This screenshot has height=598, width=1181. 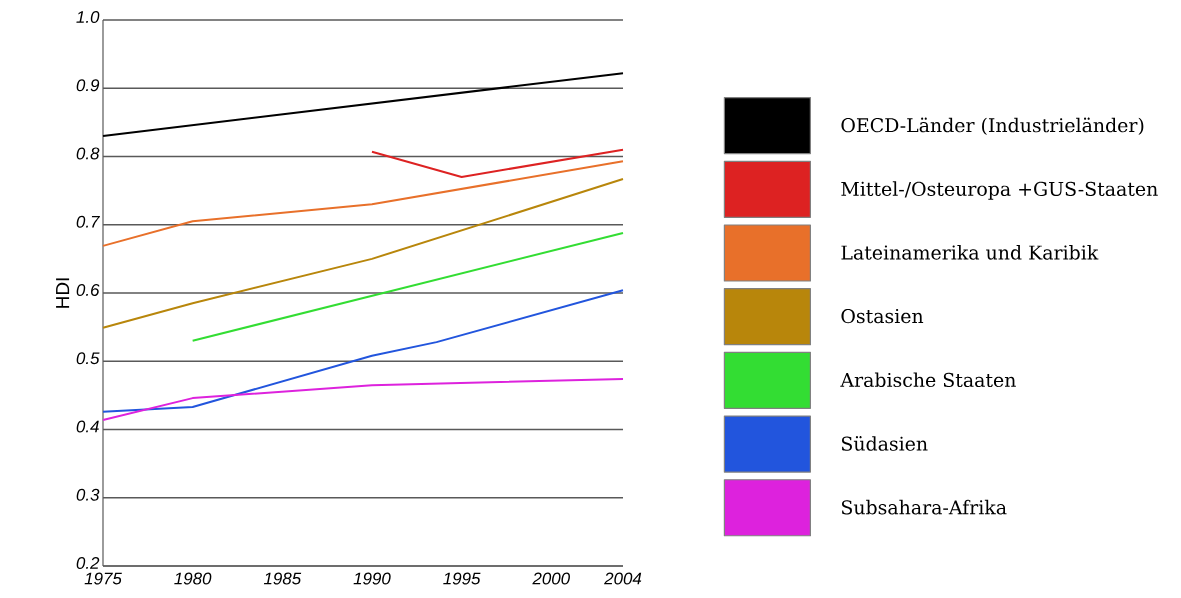 What do you see at coordinates (88, 85) in the screenshot?
I see `y-tick-label: 0.9` at bounding box center [88, 85].